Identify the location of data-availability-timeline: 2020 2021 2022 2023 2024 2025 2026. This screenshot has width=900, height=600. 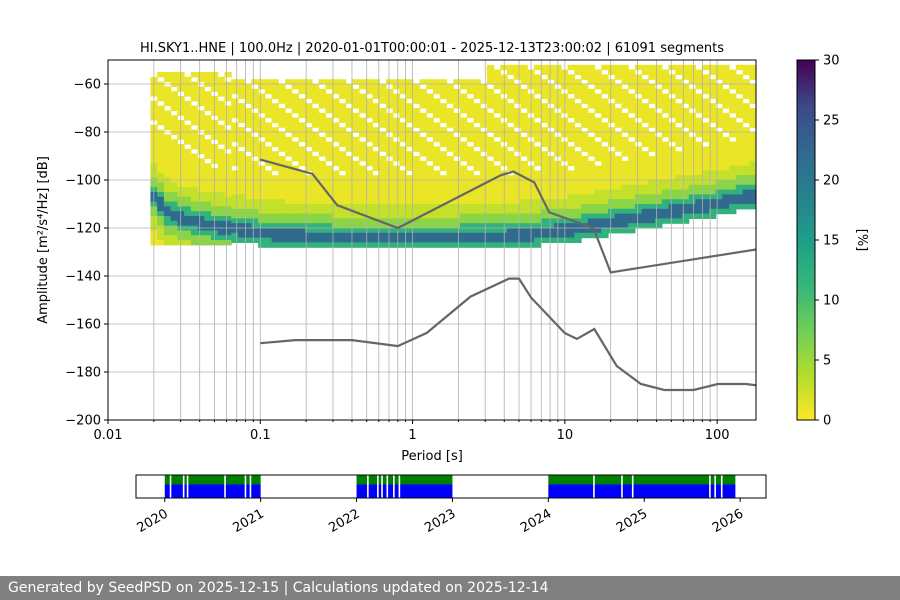
(451, 505).